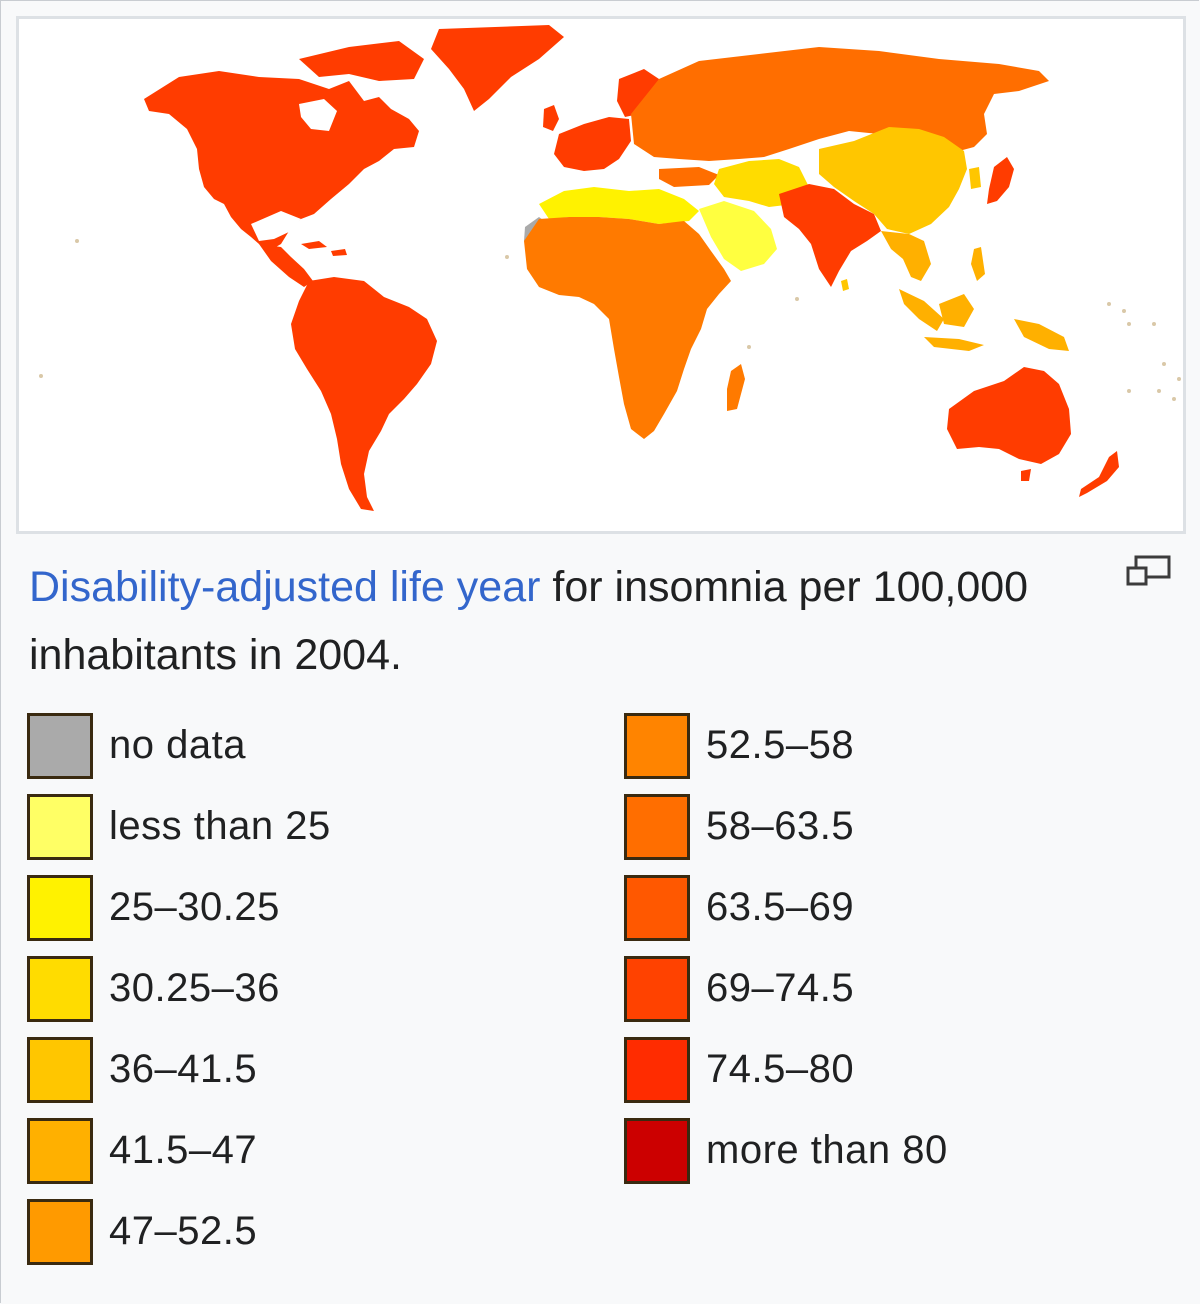 The height and width of the screenshot is (1304, 1200). What do you see at coordinates (361, 61) in the screenshot?
I see `region-arctic-islands` at bounding box center [361, 61].